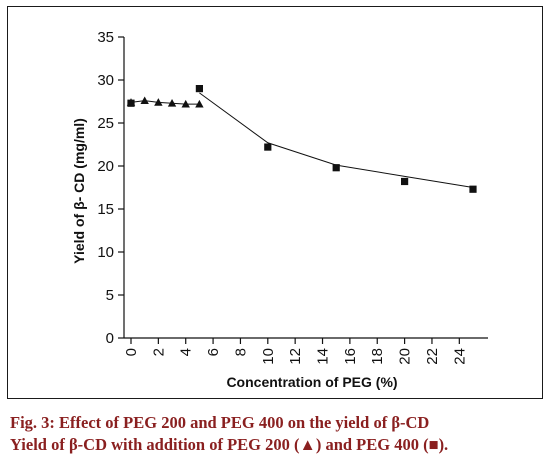  Describe the element at coordinates (311, 382) in the screenshot. I see `x-axis-title: Concentration of PEG (%)` at that location.